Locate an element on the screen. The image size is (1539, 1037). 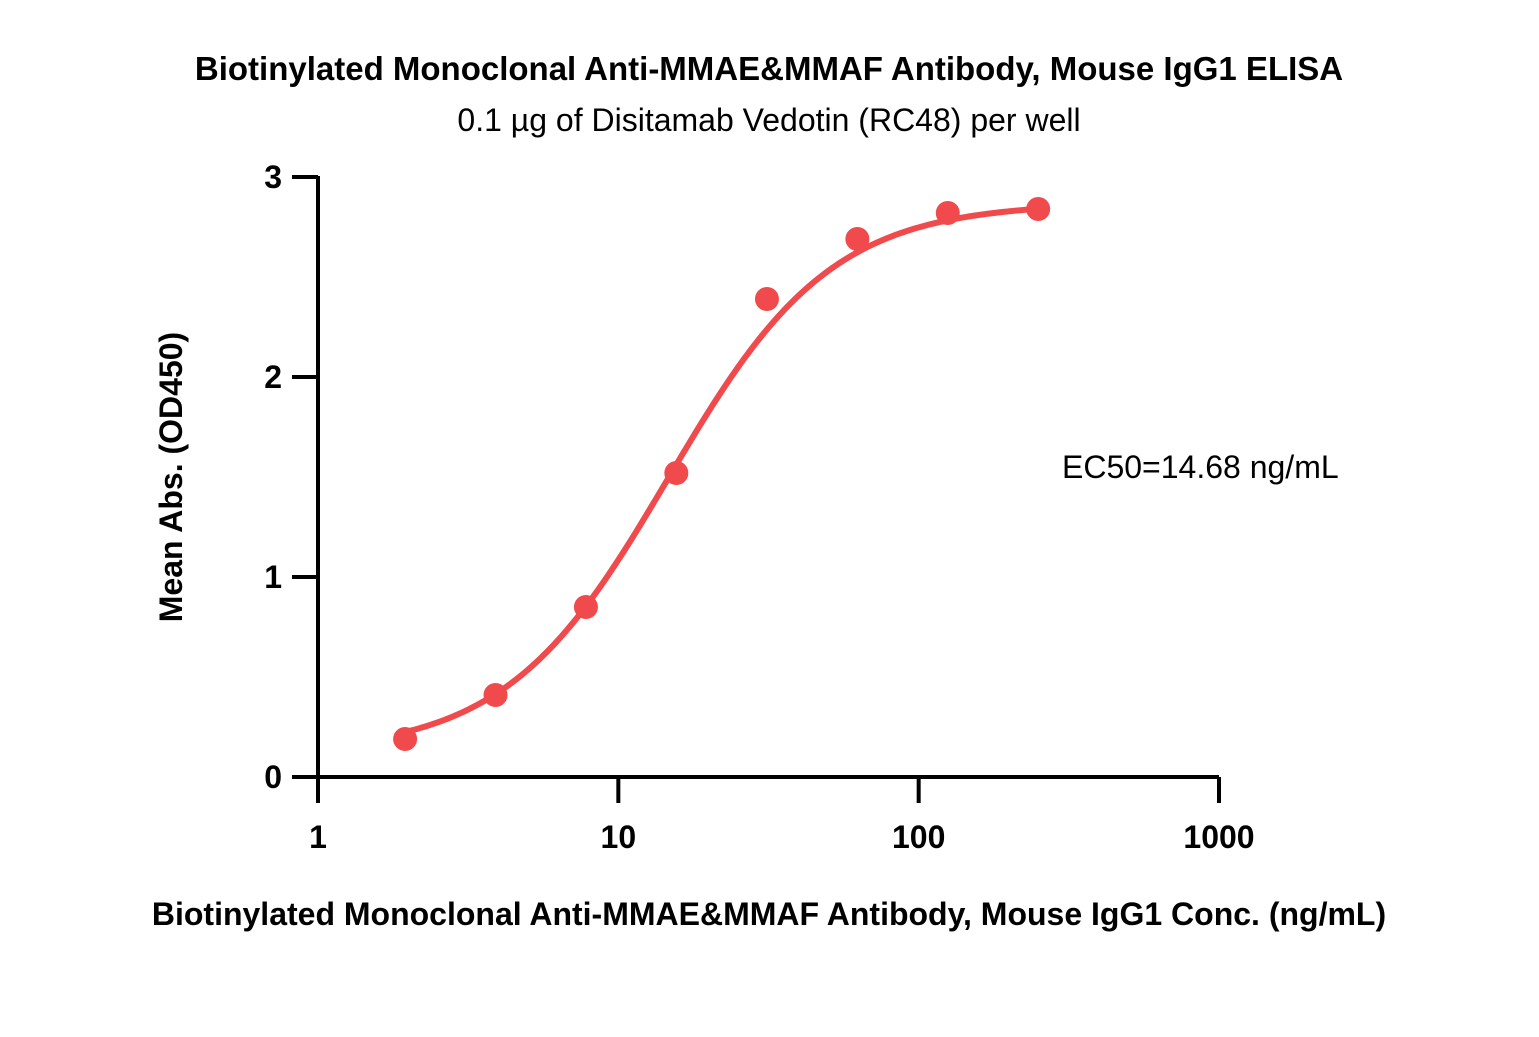
y-tick-label: 0 is located at coordinates (273, 777).